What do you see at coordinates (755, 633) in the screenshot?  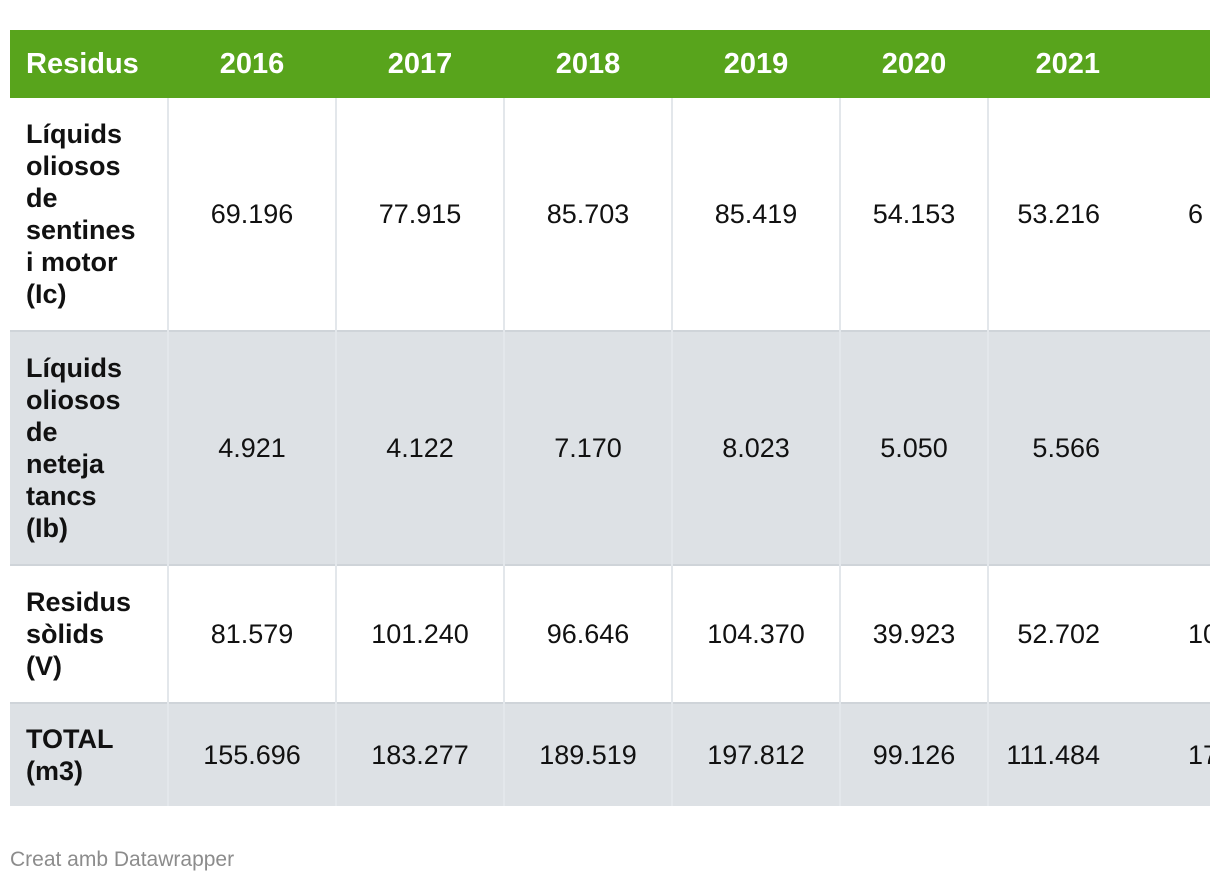 I see `value-cell: 104.370` at bounding box center [755, 633].